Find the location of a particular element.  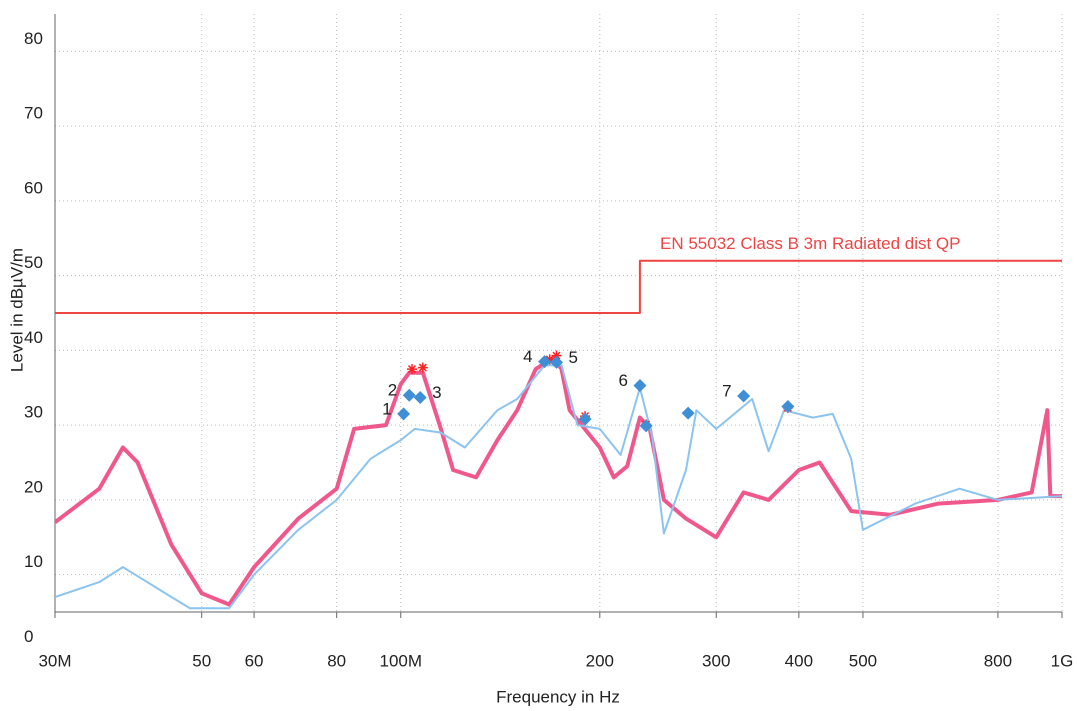

limit-label: EN 55032 Class B 3m Radiated dist QP is located at coordinates (810, 243).